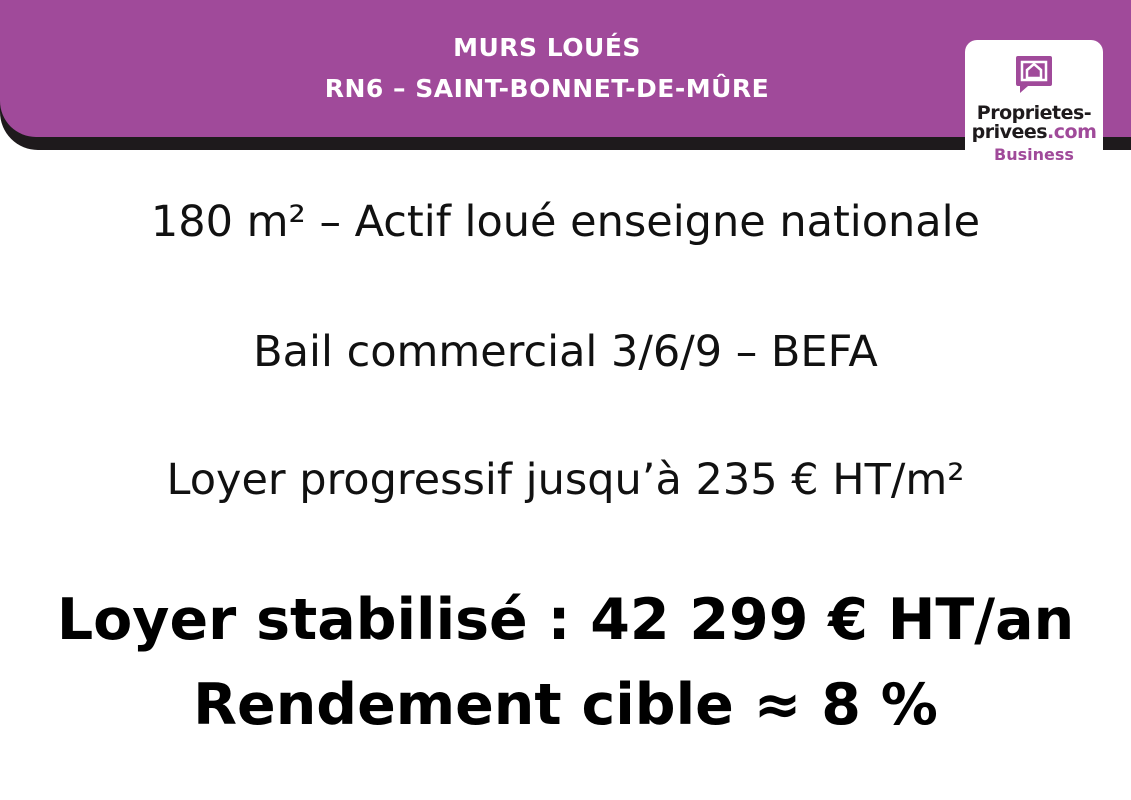 The image size is (1131, 800). I want to click on header-title: MURS LOUÉS, so click(547, 47).